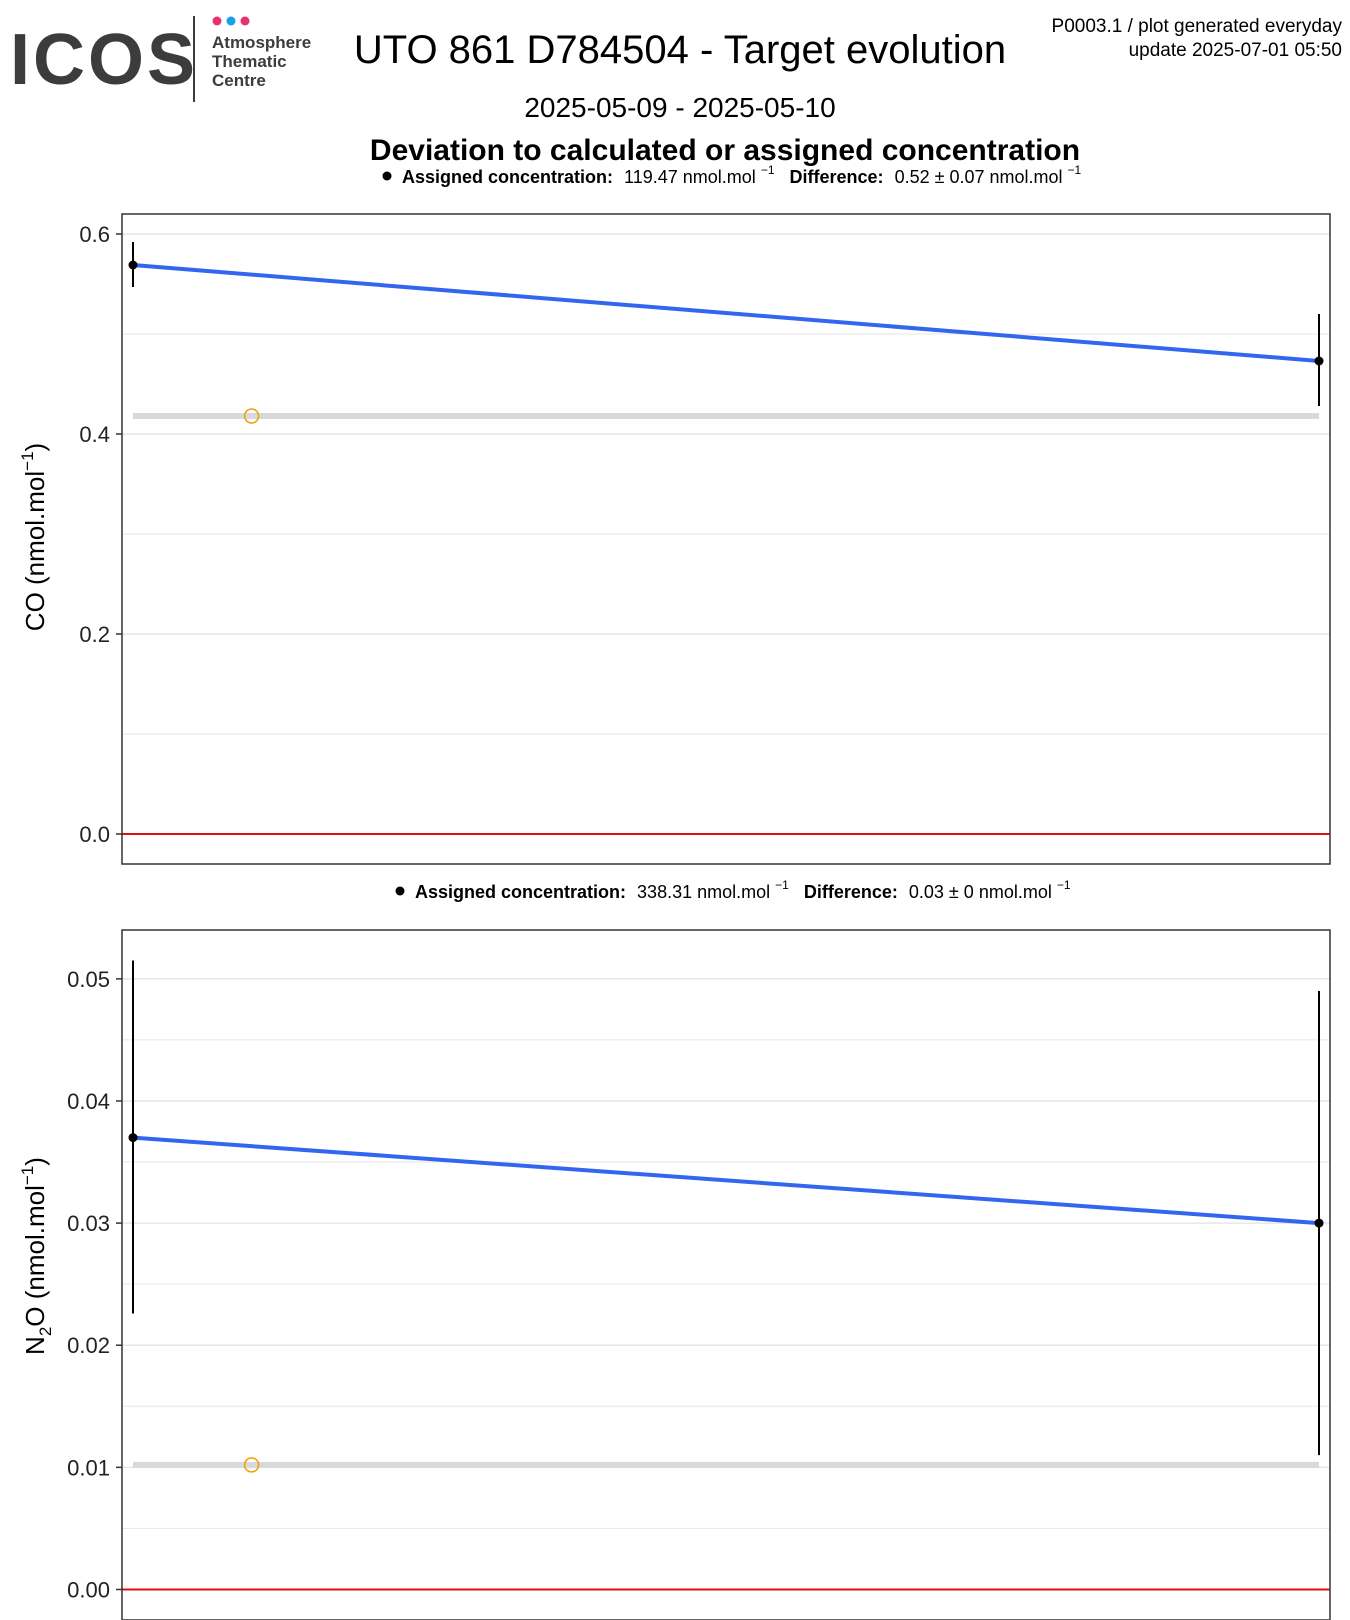  Describe the element at coordinates (400, 891) in the screenshot. I see `n2o-subtitle-bullet` at that location.